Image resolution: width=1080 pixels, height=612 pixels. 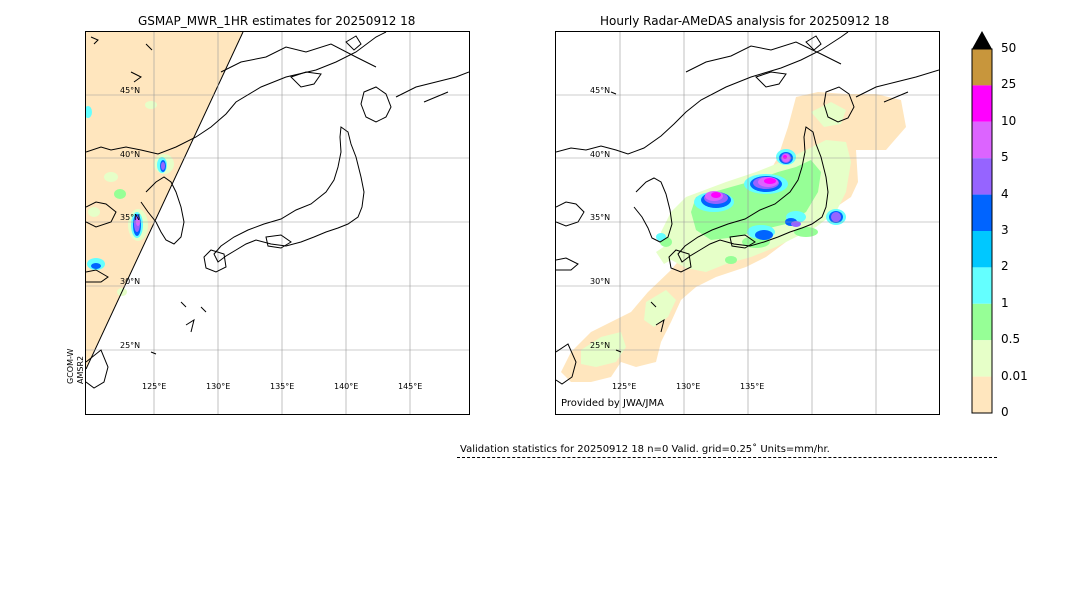 What do you see at coordinates (130, 217) in the screenshot?
I see `left-lat-label-35: 35°N` at bounding box center [130, 217].